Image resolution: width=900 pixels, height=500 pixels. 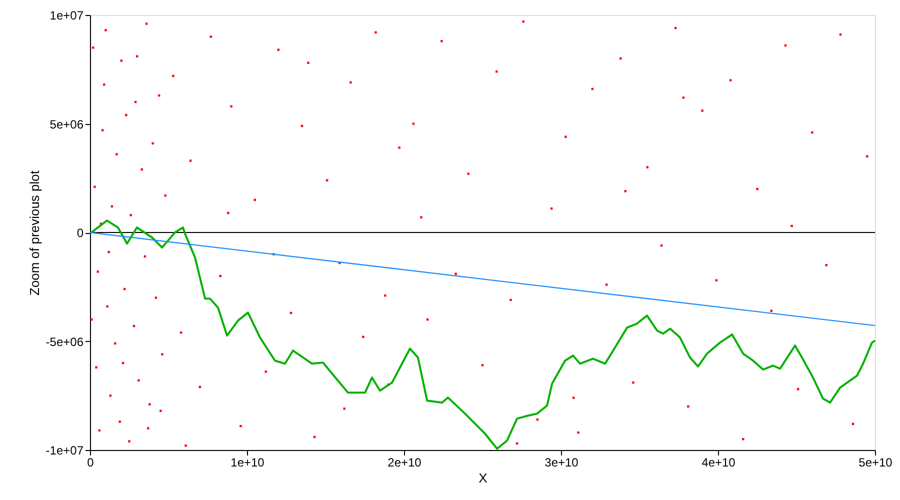 What do you see at coordinates (65, 341) in the screenshot?
I see `y-tick-label: -5e+06` at bounding box center [65, 341].